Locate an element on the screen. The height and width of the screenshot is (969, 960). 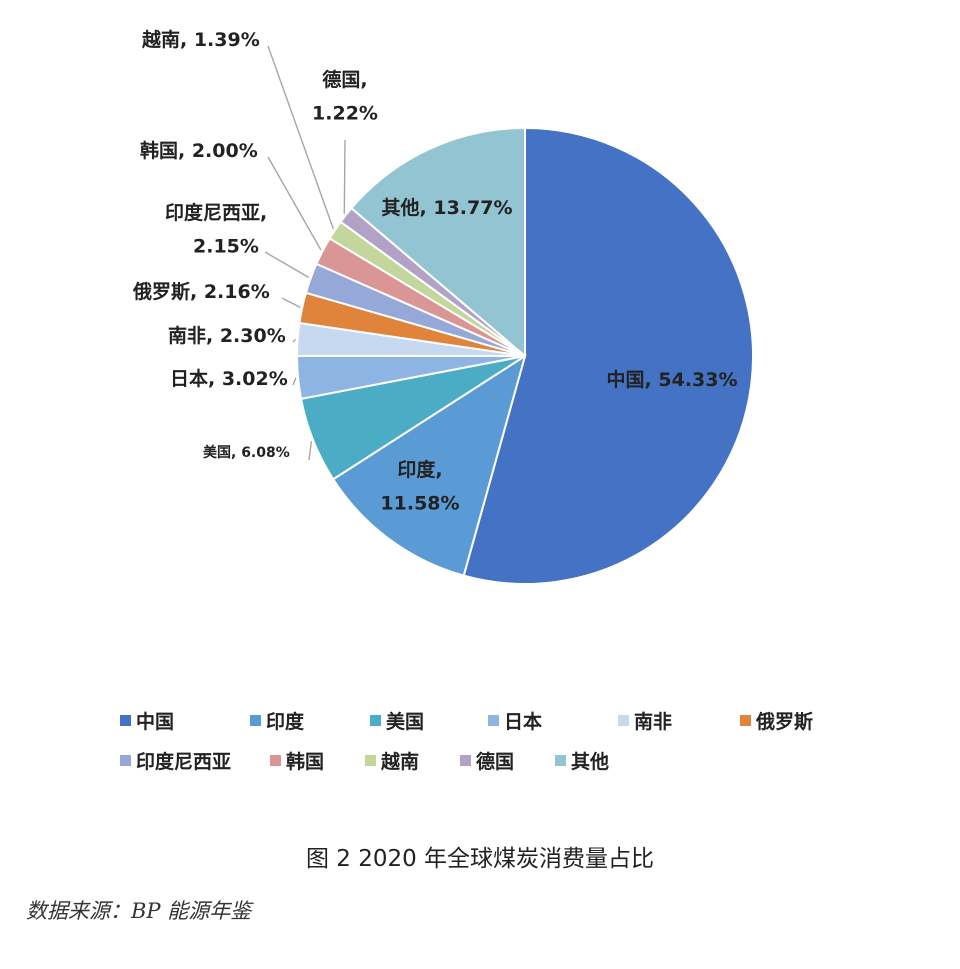
legend-item-9: 越南 is located at coordinates (412, 760).